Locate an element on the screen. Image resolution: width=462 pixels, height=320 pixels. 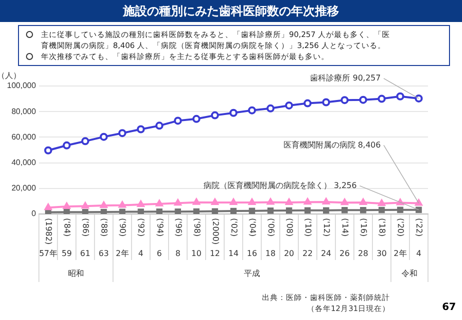
text: 昭和 is located at coordinates (76, 273).